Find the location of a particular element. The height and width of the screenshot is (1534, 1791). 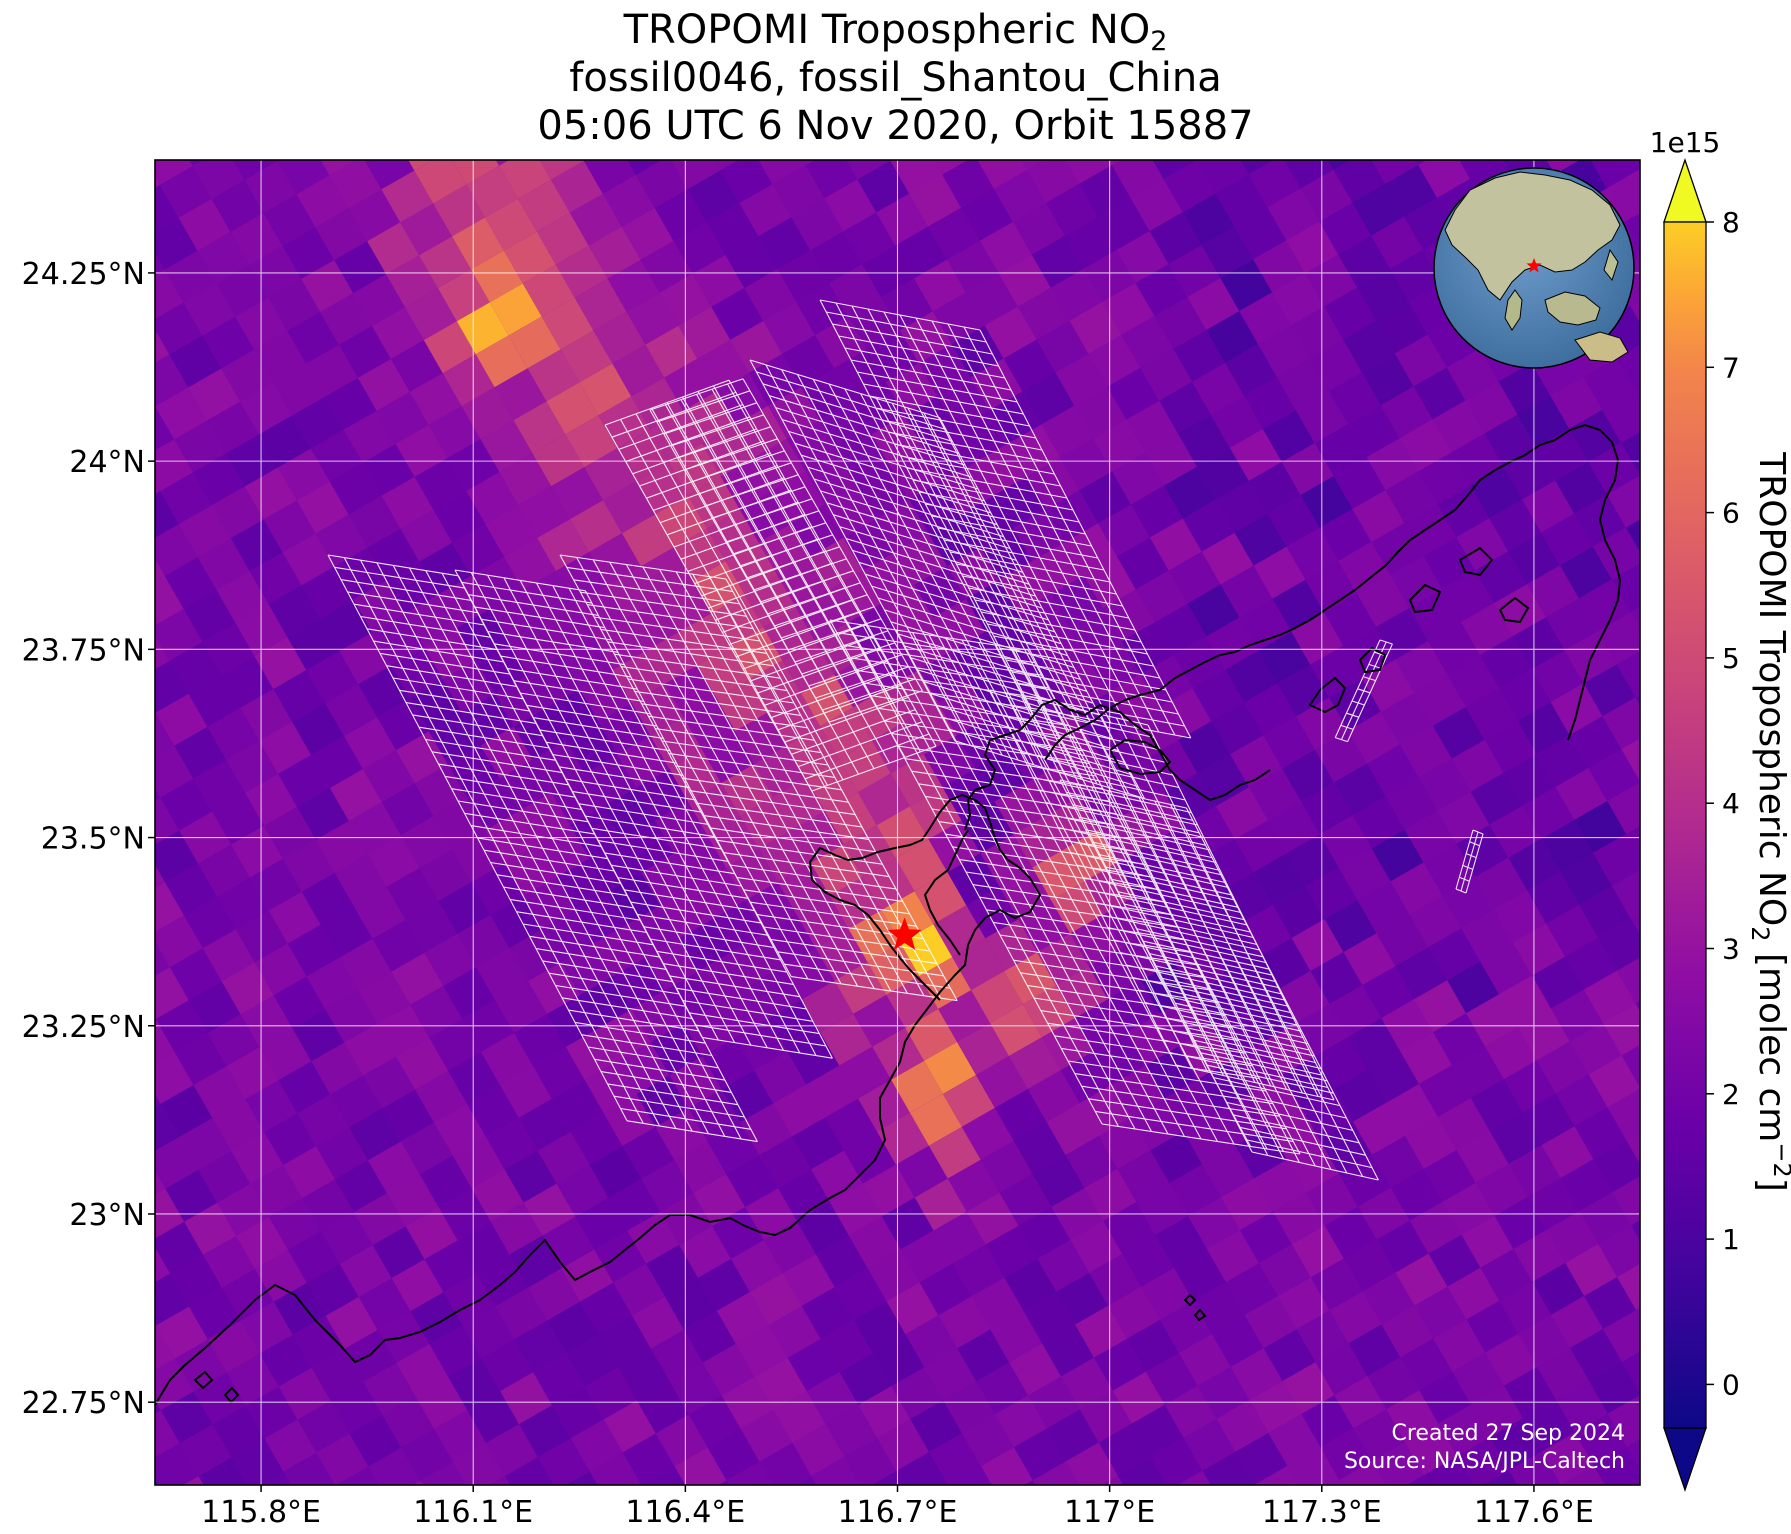

site-marker is located at coordinates (904, 933).